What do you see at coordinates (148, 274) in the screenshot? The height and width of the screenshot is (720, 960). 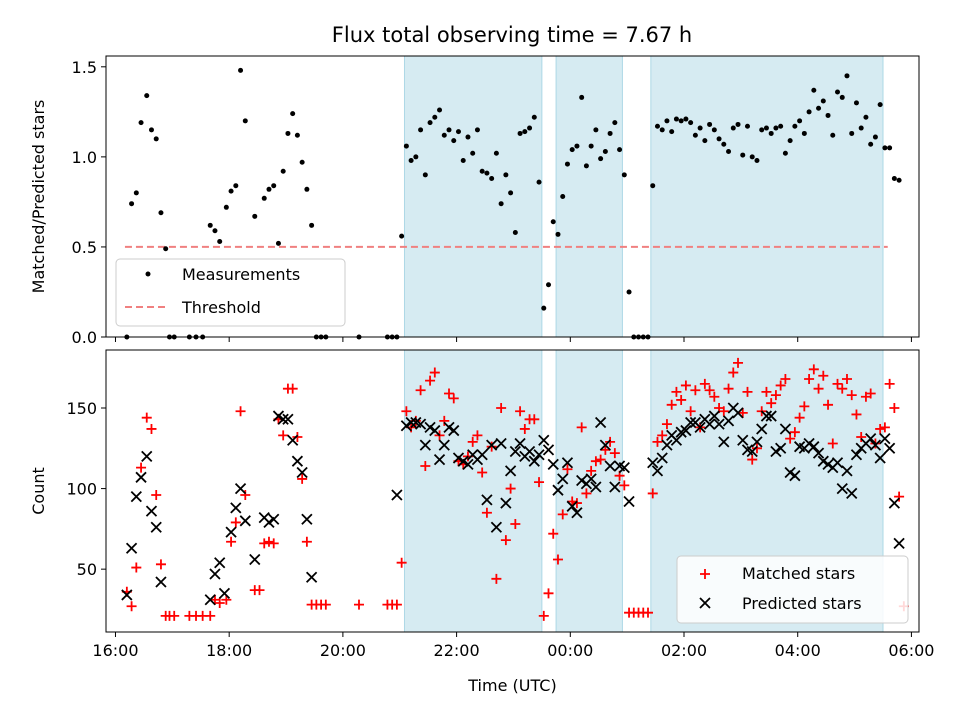 I see `legend-measurements-marker` at bounding box center [148, 274].